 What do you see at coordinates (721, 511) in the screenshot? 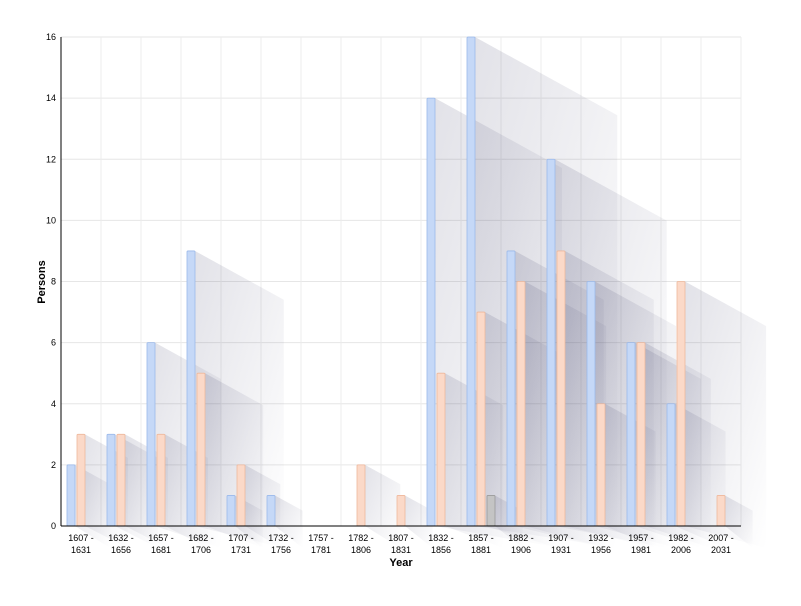
I see `bar-female-2007-2031` at bounding box center [721, 511].